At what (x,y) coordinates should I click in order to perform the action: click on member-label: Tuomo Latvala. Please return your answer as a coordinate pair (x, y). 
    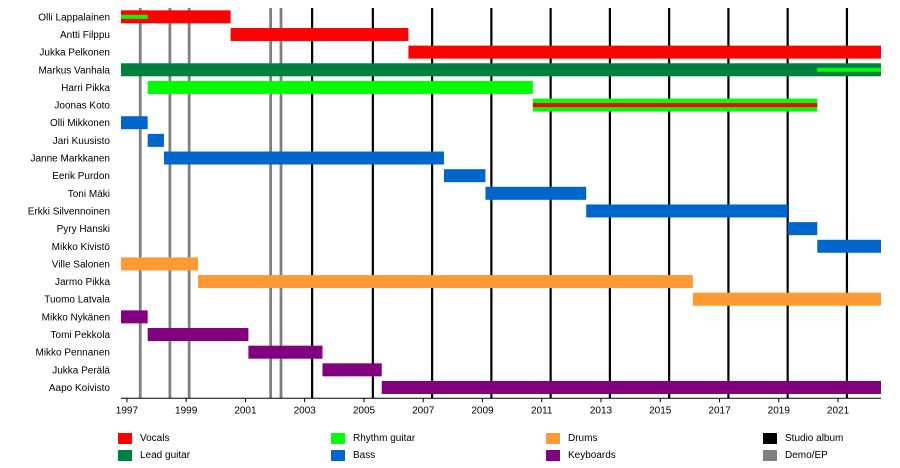
    Looking at the image, I should click on (77, 300).